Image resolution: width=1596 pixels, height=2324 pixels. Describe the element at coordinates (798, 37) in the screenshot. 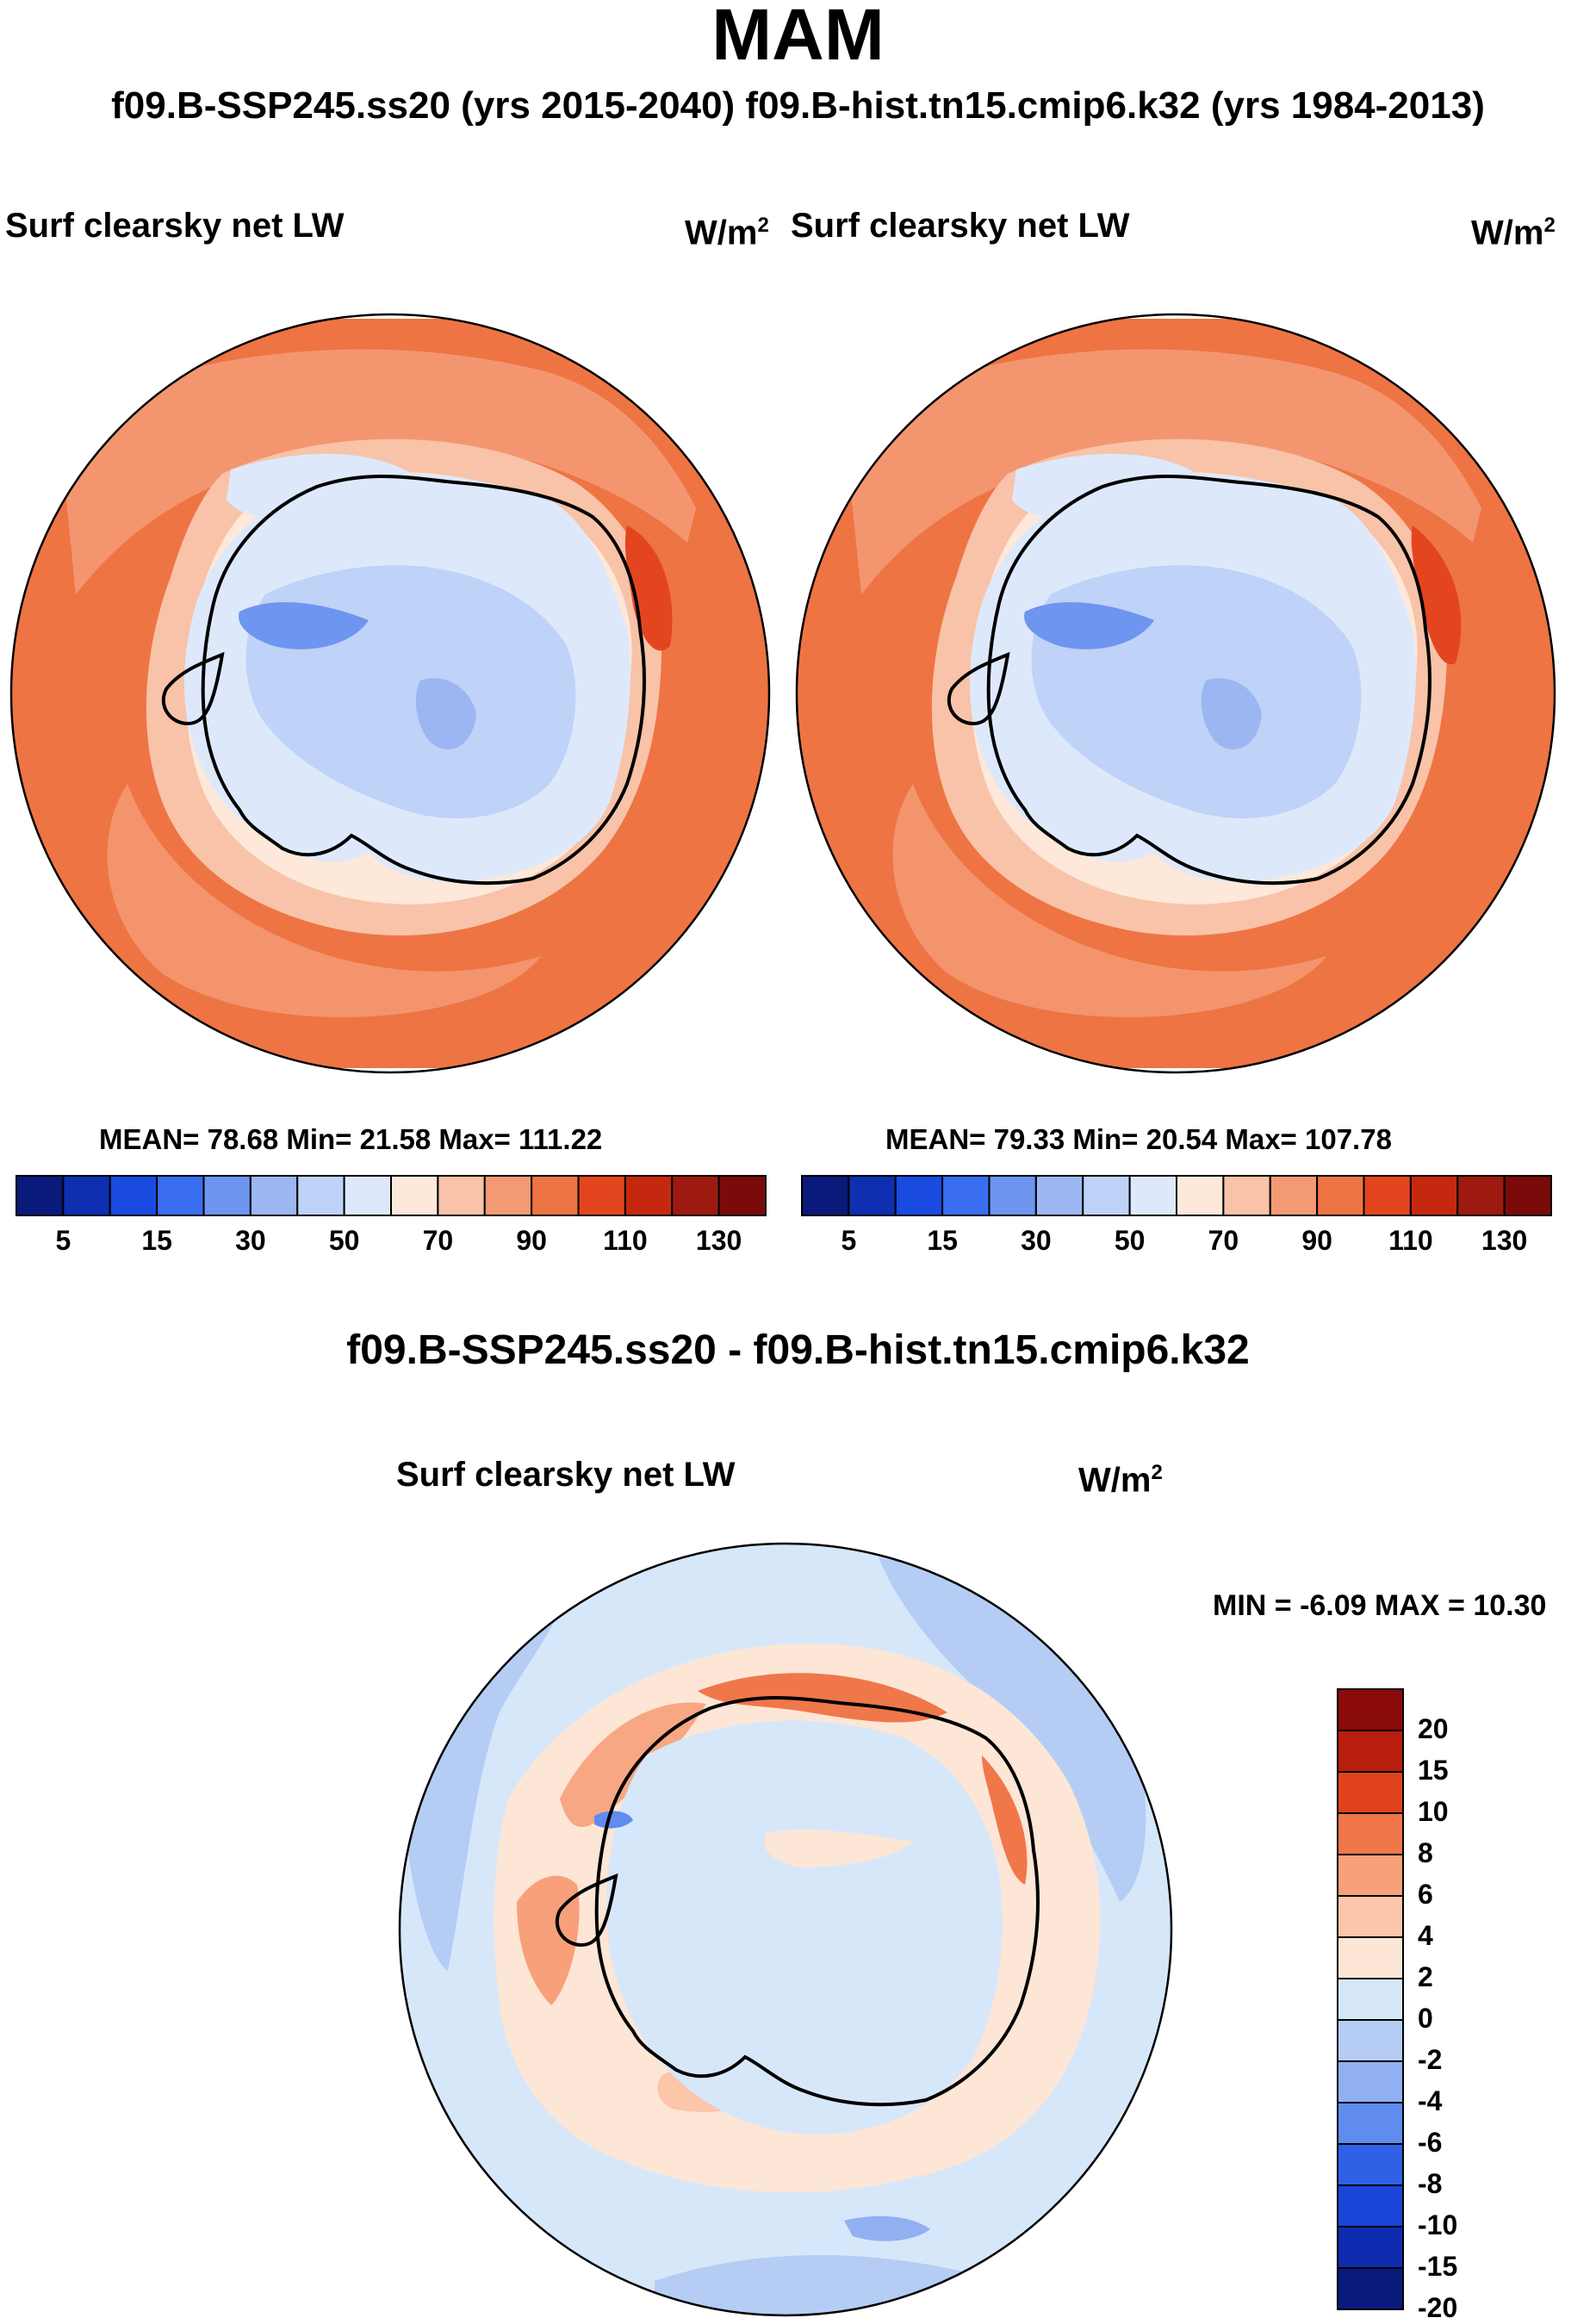

I see `figure-title: MAM` at that location.